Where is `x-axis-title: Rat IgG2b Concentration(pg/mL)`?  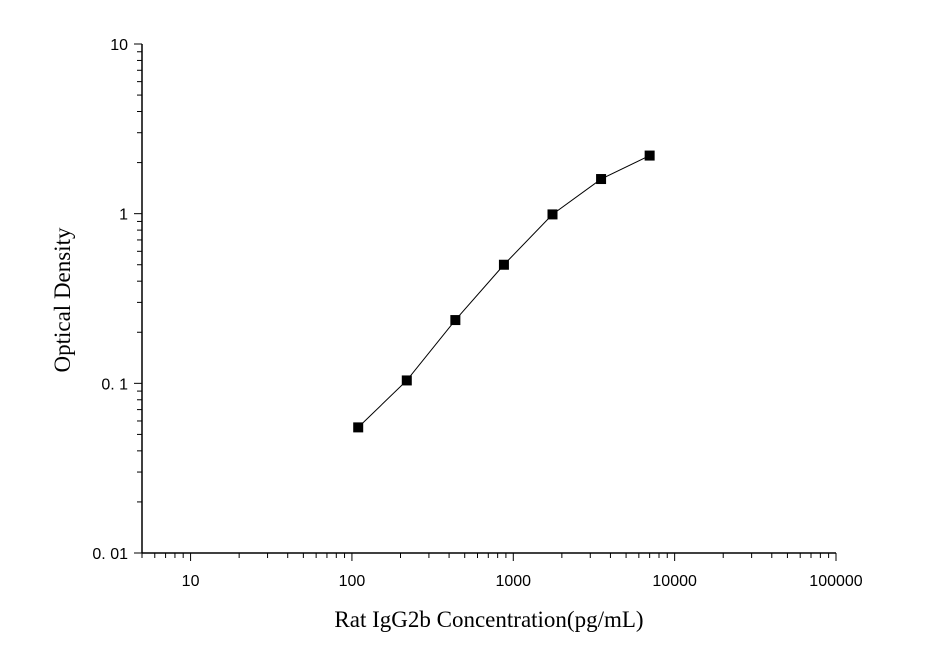
x-axis-title: Rat IgG2b Concentration(pg/mL) is located at coordinates (488, 619).